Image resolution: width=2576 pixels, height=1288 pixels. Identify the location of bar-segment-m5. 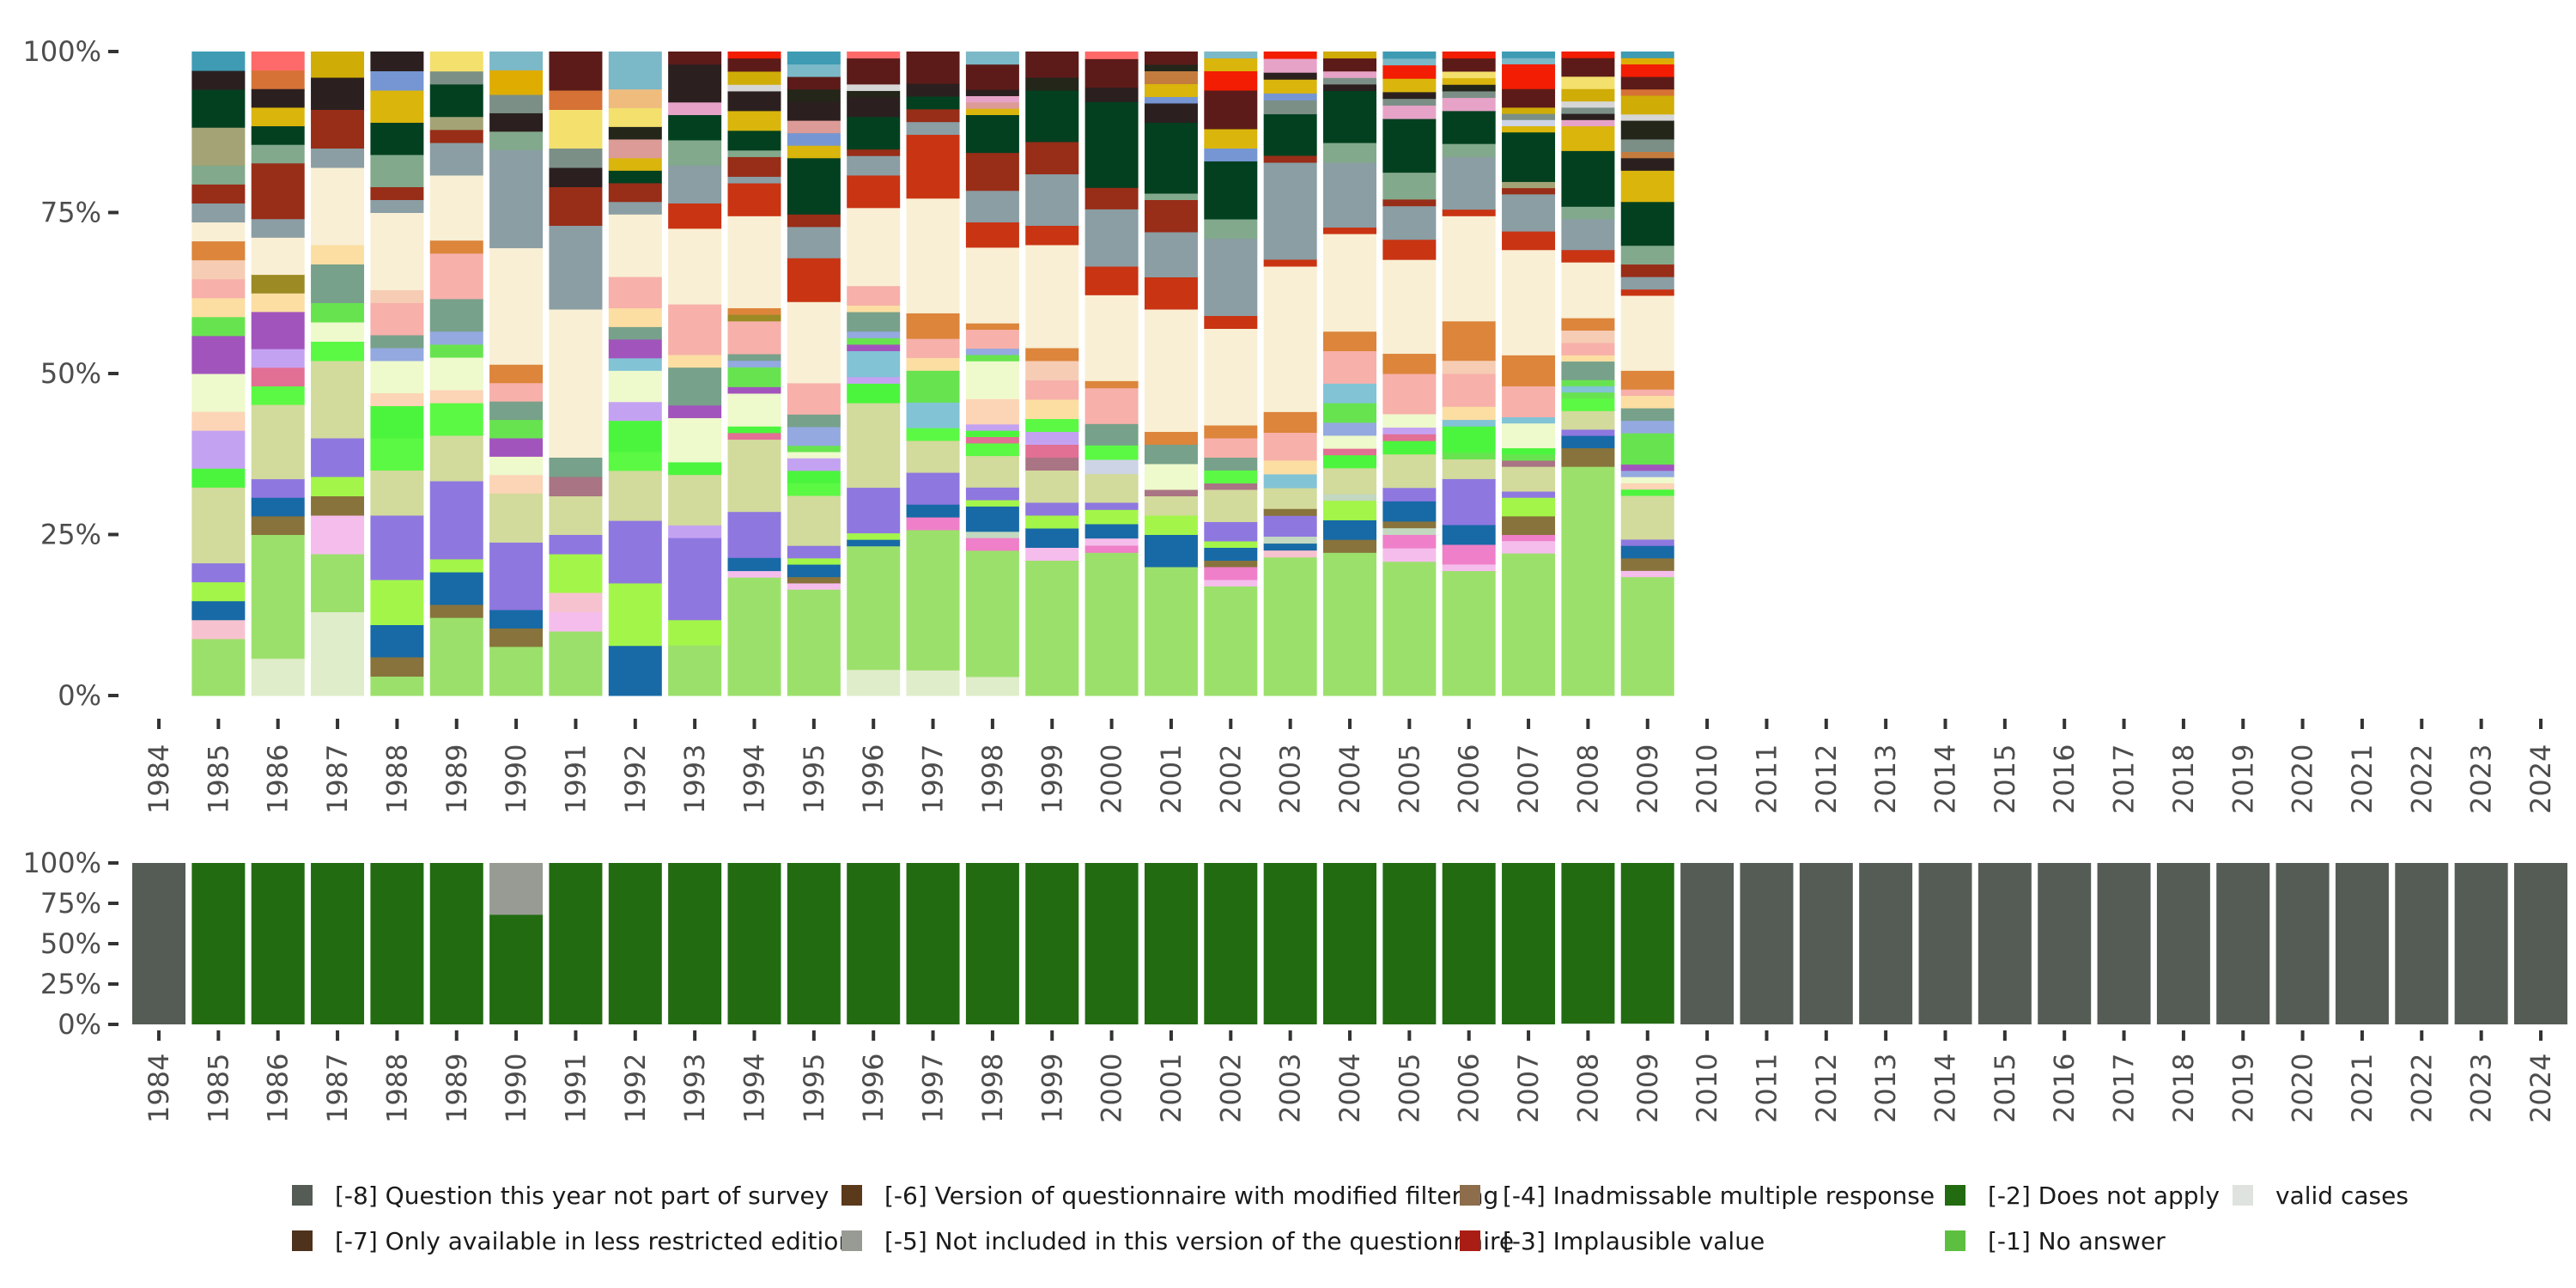
(516, 889).